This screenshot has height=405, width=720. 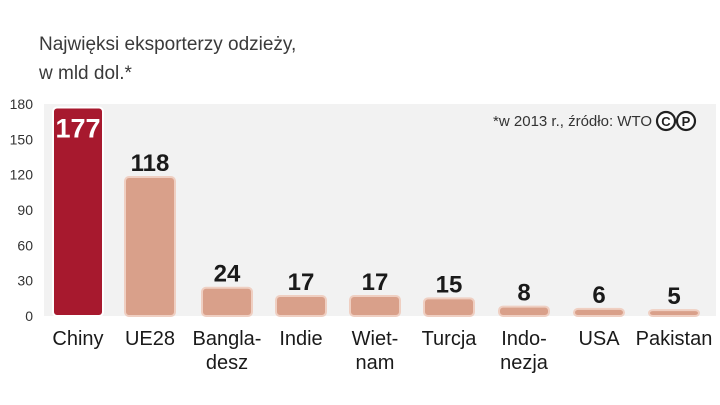 I want to click on bar-value-label: 6, so click(x=598, y=295).